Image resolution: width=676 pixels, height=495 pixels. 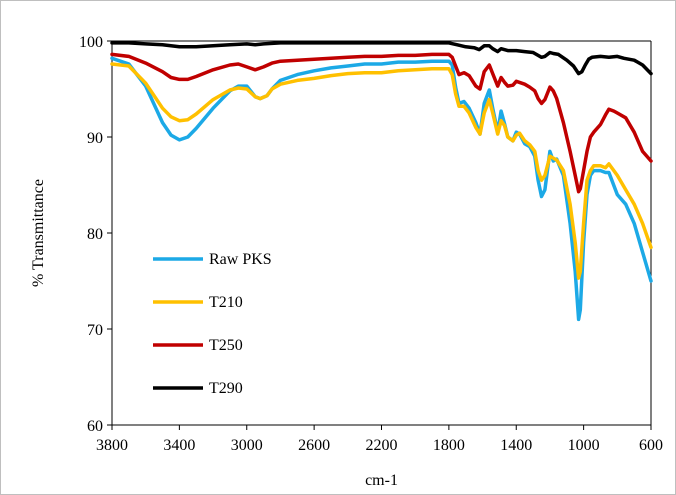 I want to click on y-tick-label: 70, so click(x=95, y=330).